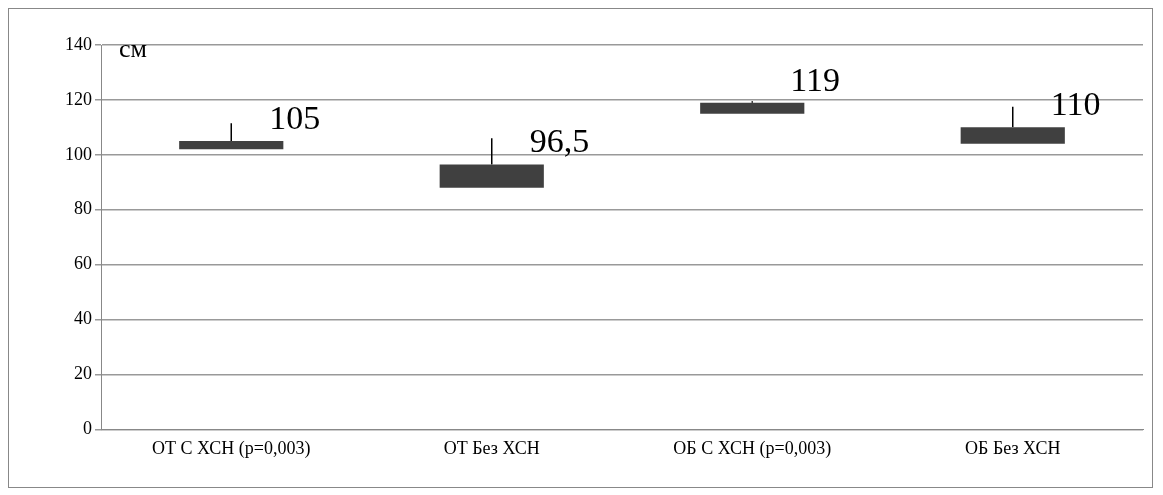 This screenshot has width=1163, height=495. I want to click on y-tick-label: 60, so click(83, 263).